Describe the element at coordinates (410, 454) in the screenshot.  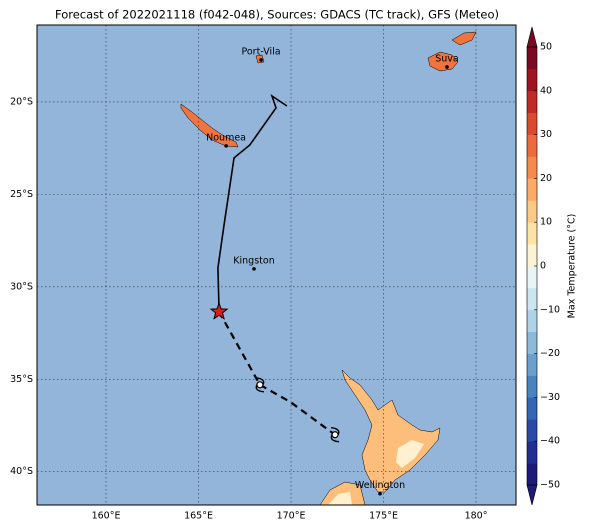
I see `nz-cool-core` at that location.